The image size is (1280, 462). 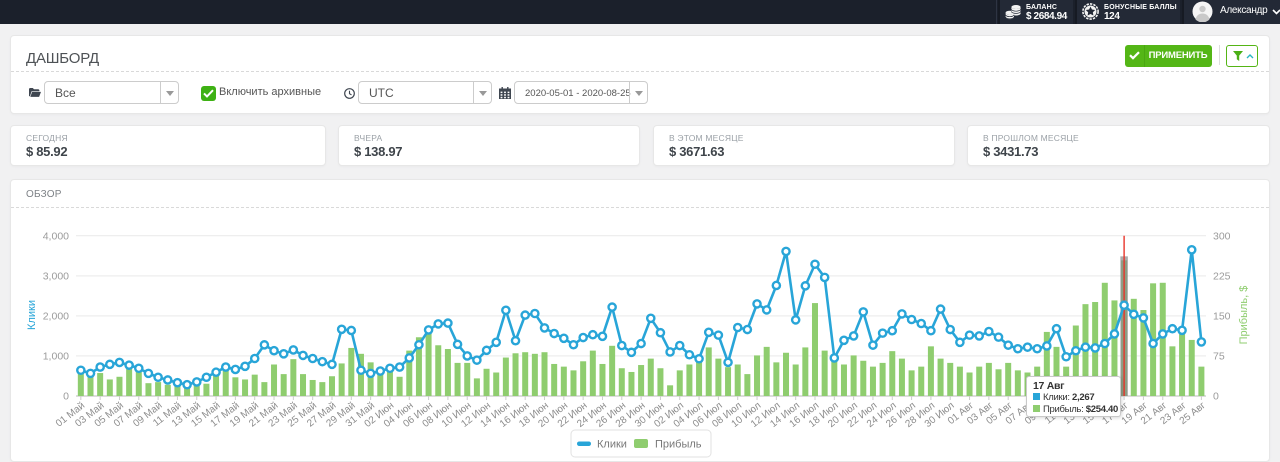 I want to click on svg-text: 2,000, so click(x=56, y=316).